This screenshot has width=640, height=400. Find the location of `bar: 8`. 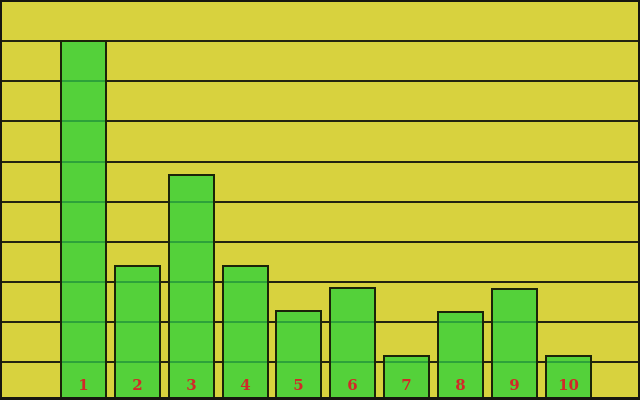

bar: 8 is located at coordinates (460, 354).